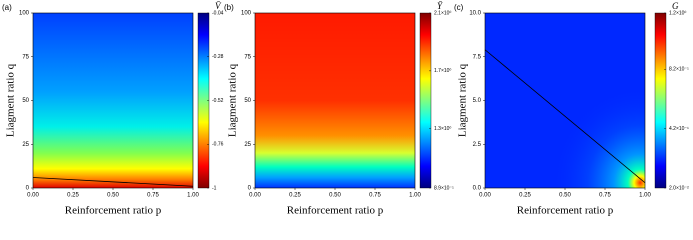 The image size is (693, 240). What do you see at coordinates (679, 70) in the screenshot?
I see `colorbar-tick-label: 8.2×10⁻¹` at bounding box center [679, 70].